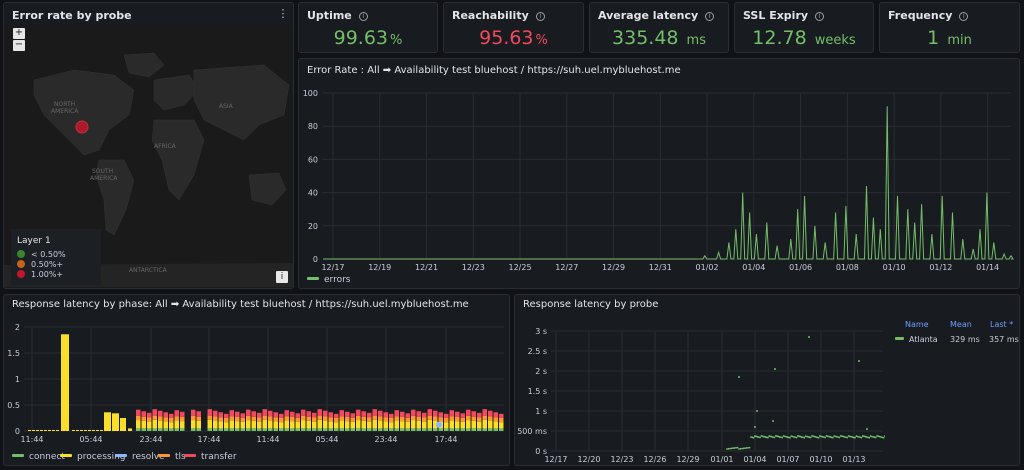  What do you see at coordinates (210, 457) in the screenshot?
I see `legend-transfer: transfer` at bounding box center [210, 457].